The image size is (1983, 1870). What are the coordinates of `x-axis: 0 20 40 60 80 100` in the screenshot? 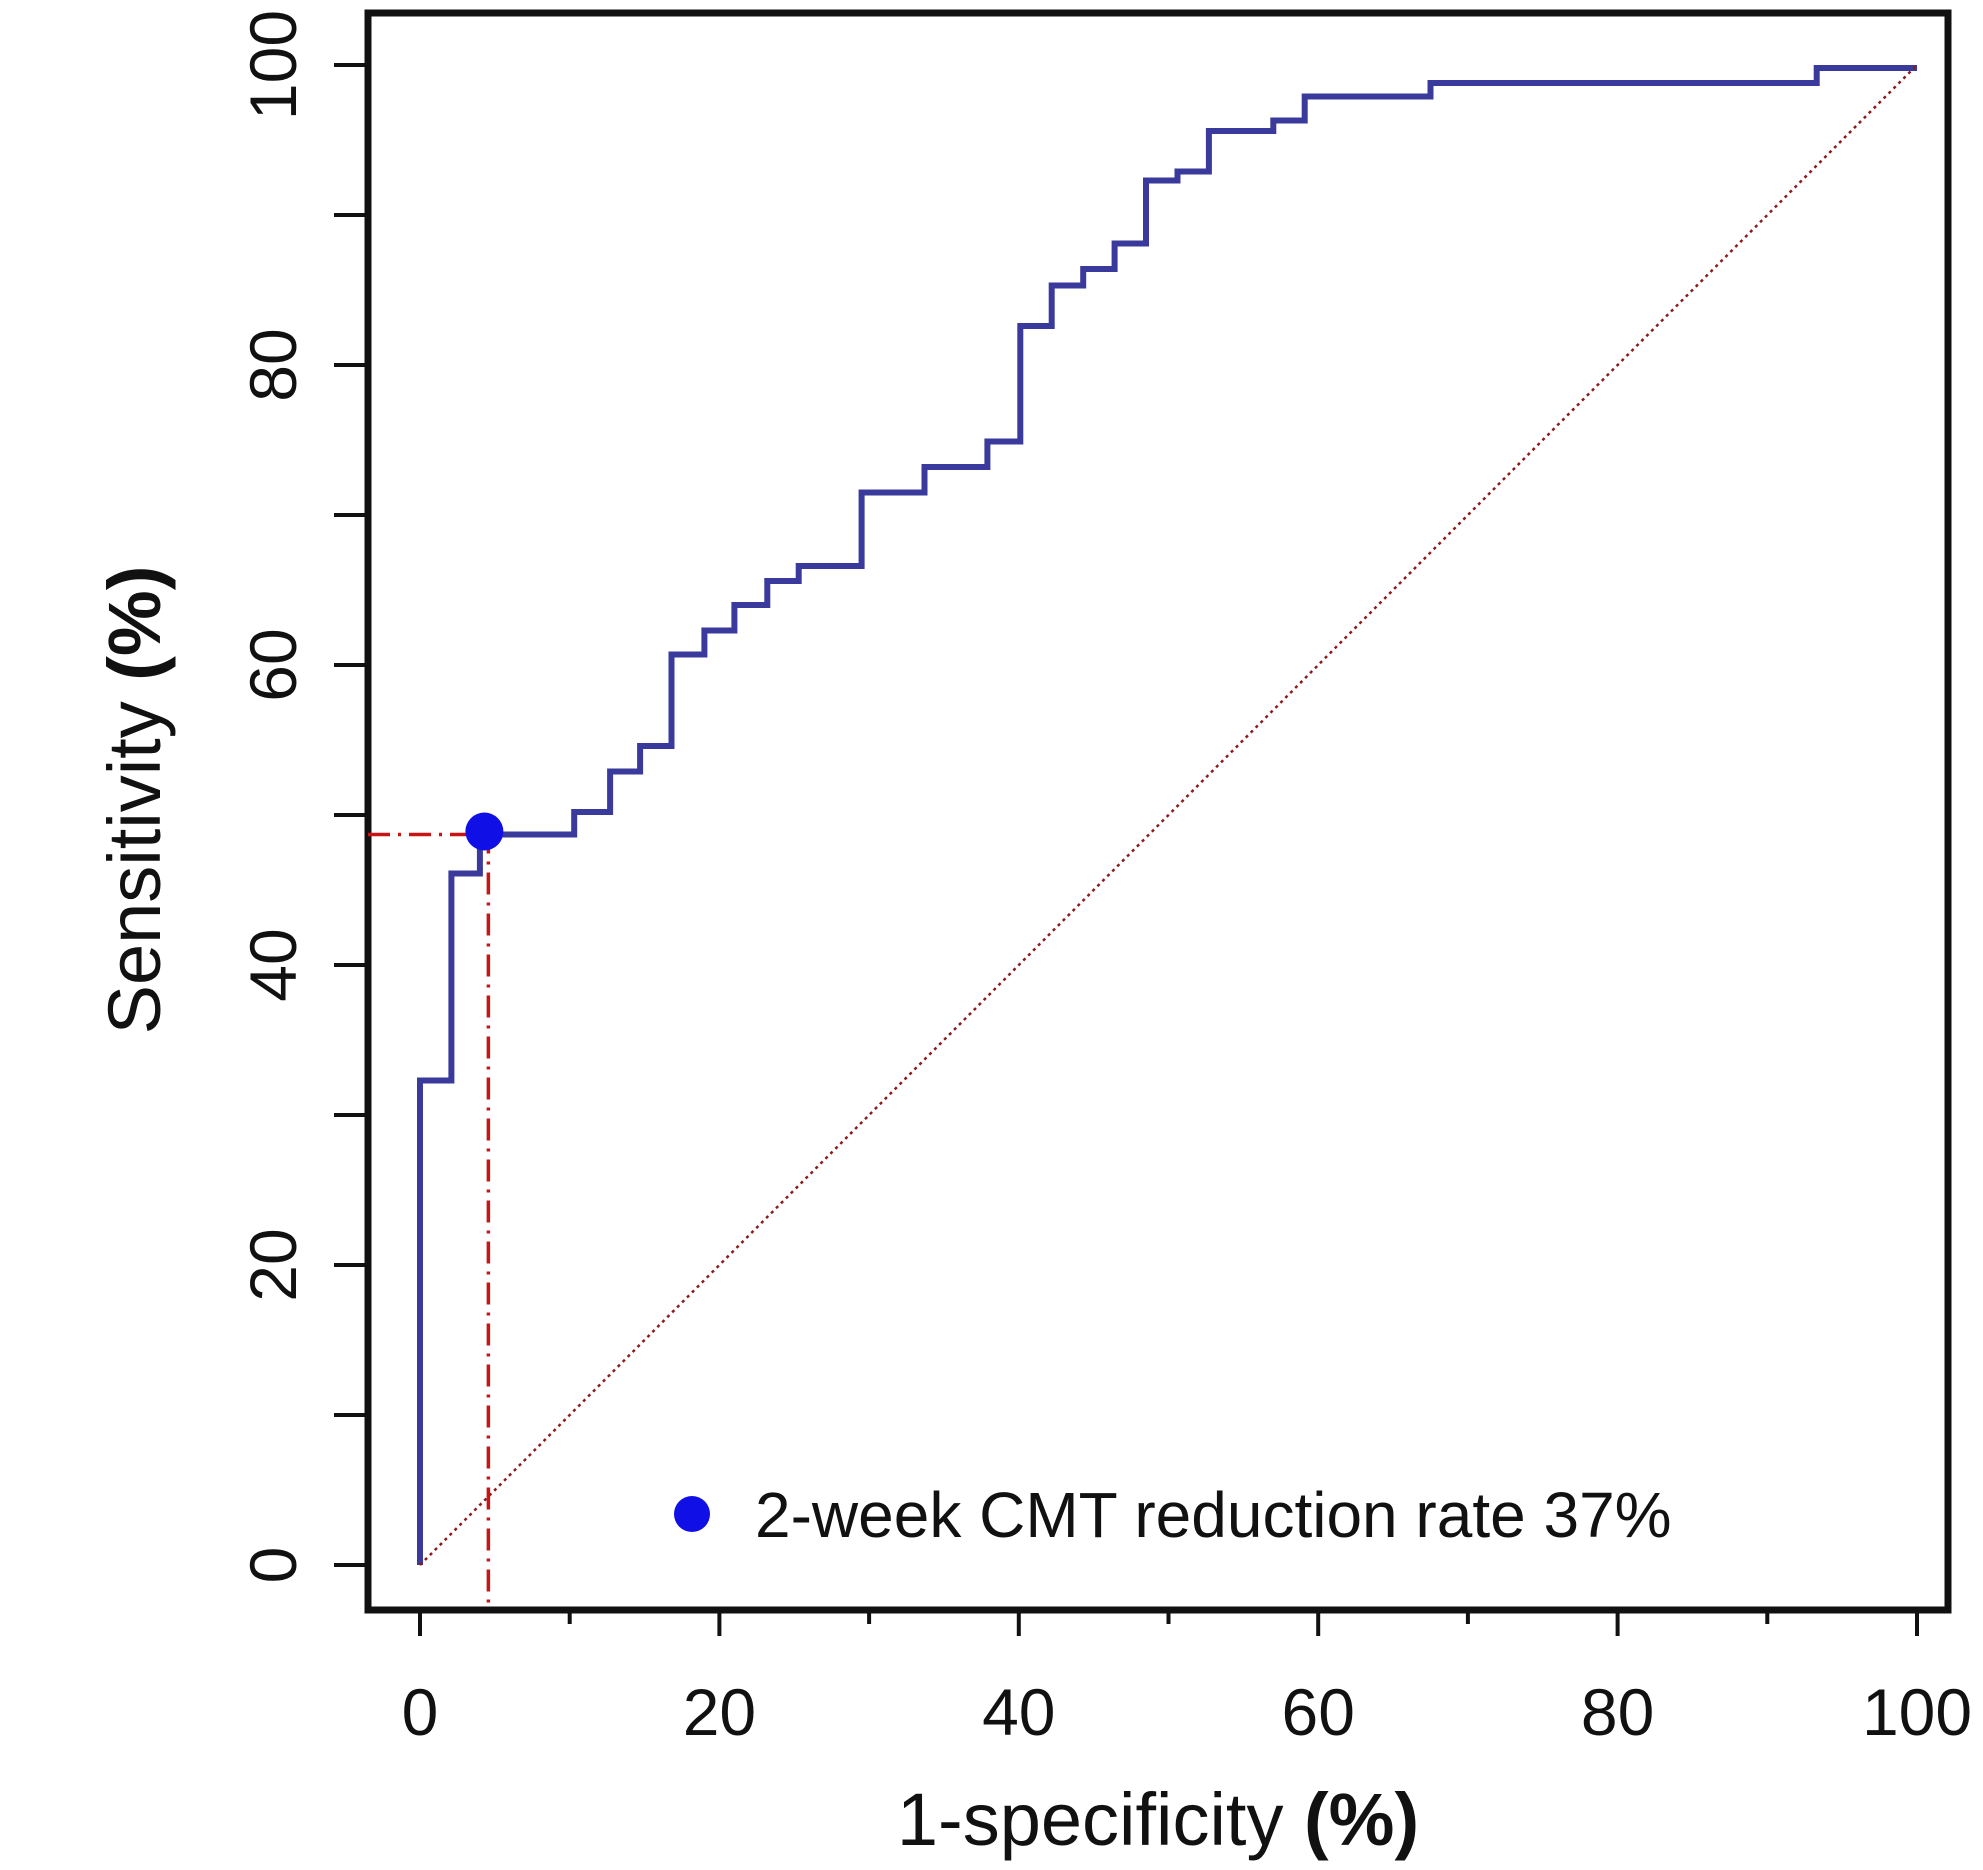 It's located at (1187, 1679).